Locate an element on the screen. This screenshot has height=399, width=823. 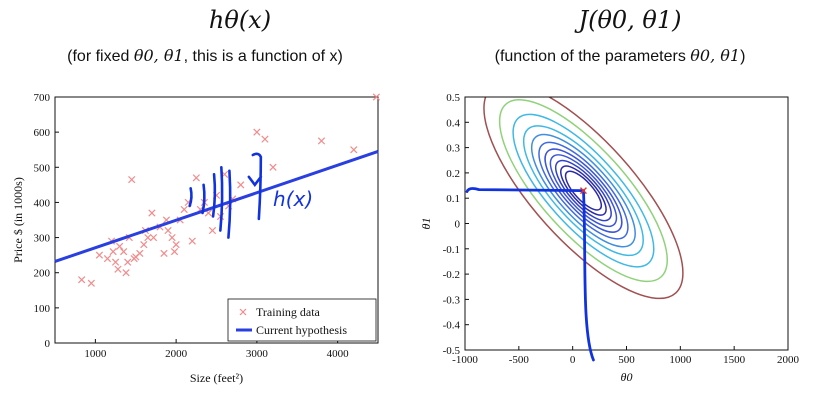
handwritten-theta1-line is located at coordinates (525, 190).